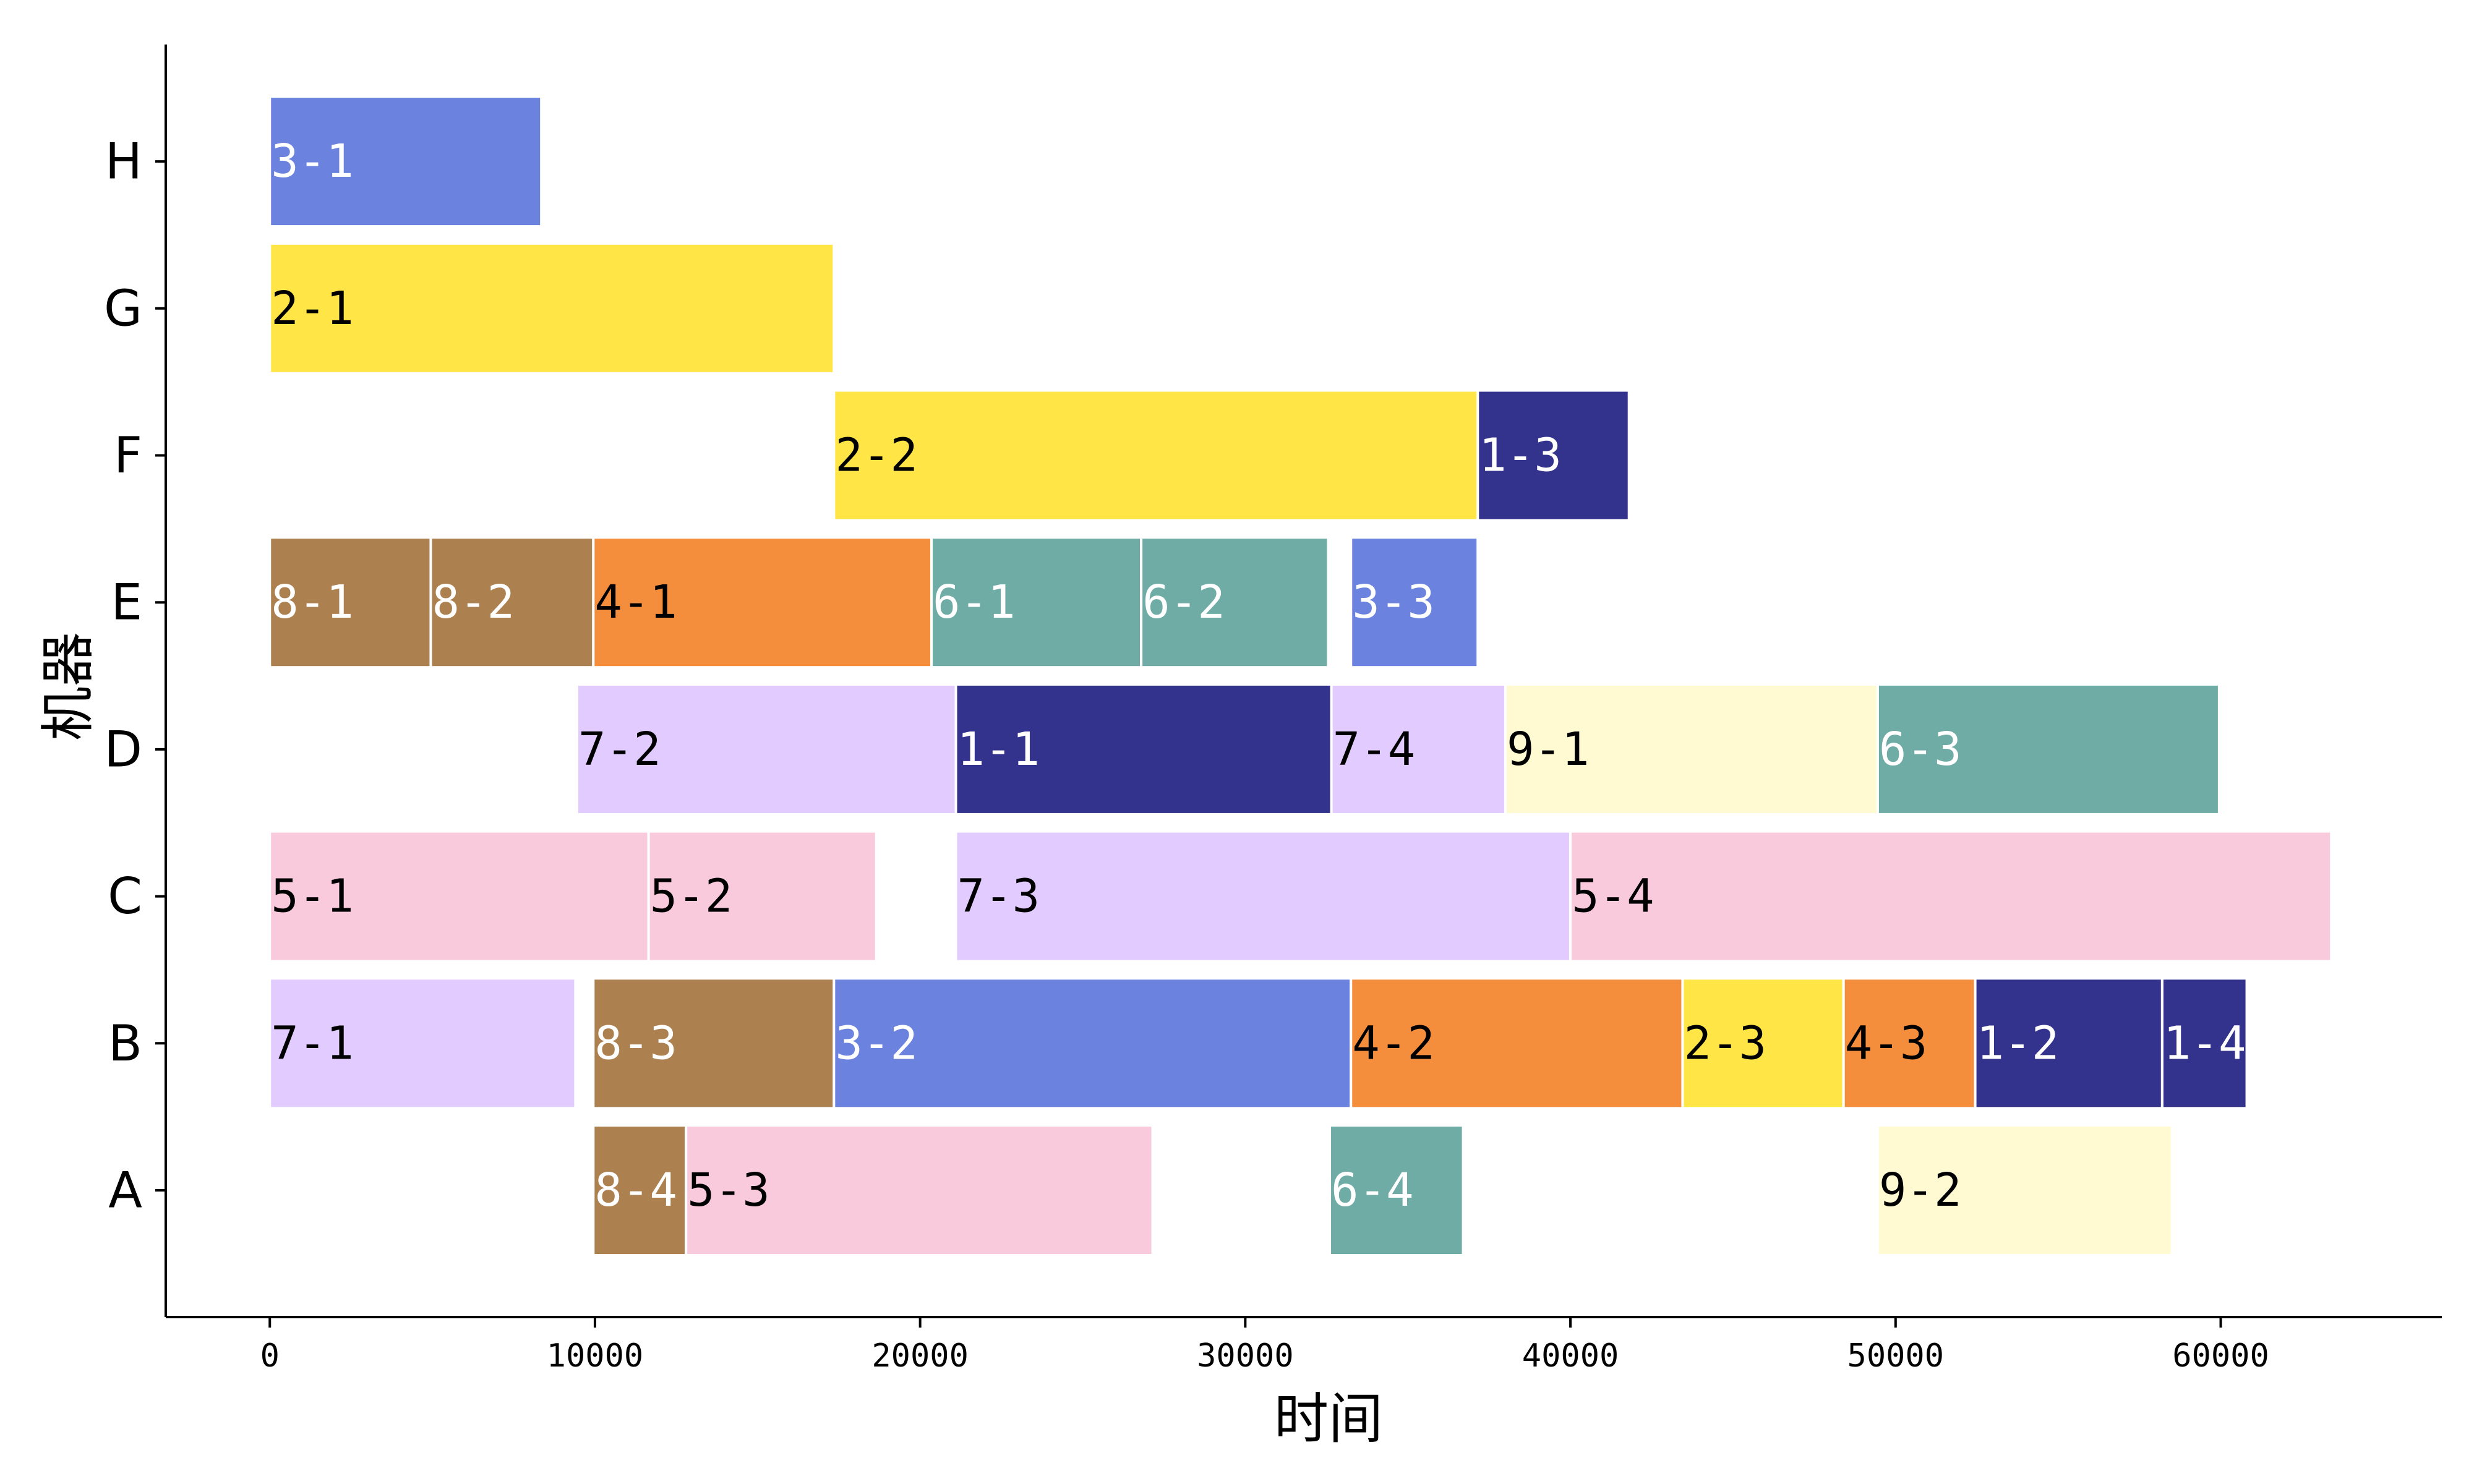 The image size is (2474, 1484). Describe the element at coordinates (998, 749) in the screenshot. I see `bar-label-1-1: 1-1` at that location.